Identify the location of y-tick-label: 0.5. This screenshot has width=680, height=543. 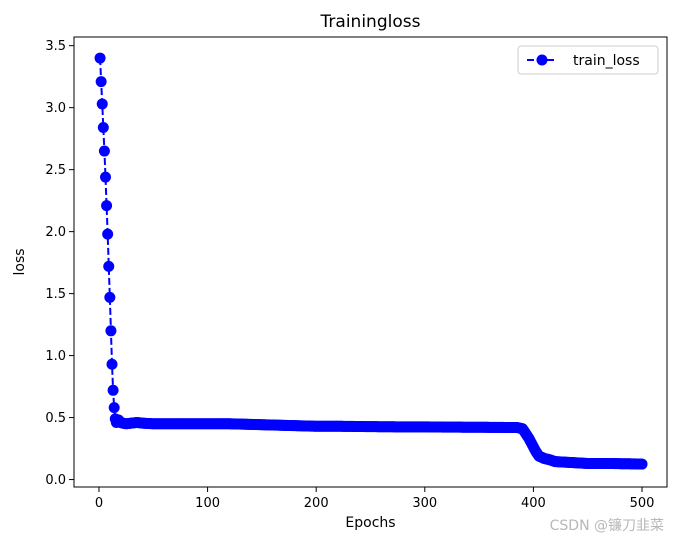
(55, 418).